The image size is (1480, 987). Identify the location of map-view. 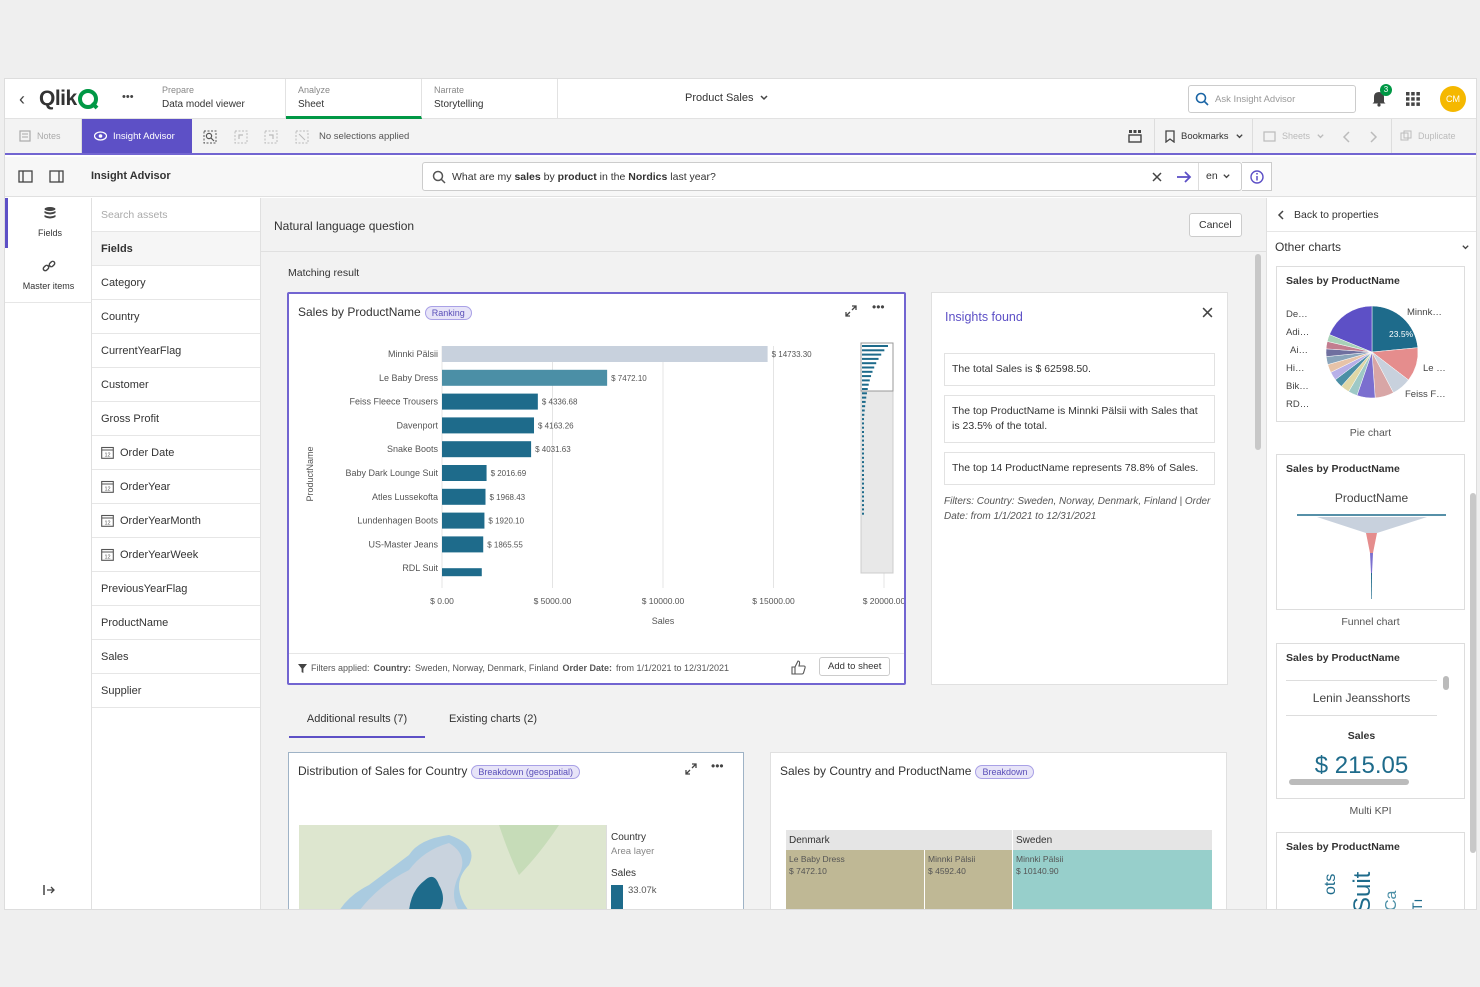
(452, 867).